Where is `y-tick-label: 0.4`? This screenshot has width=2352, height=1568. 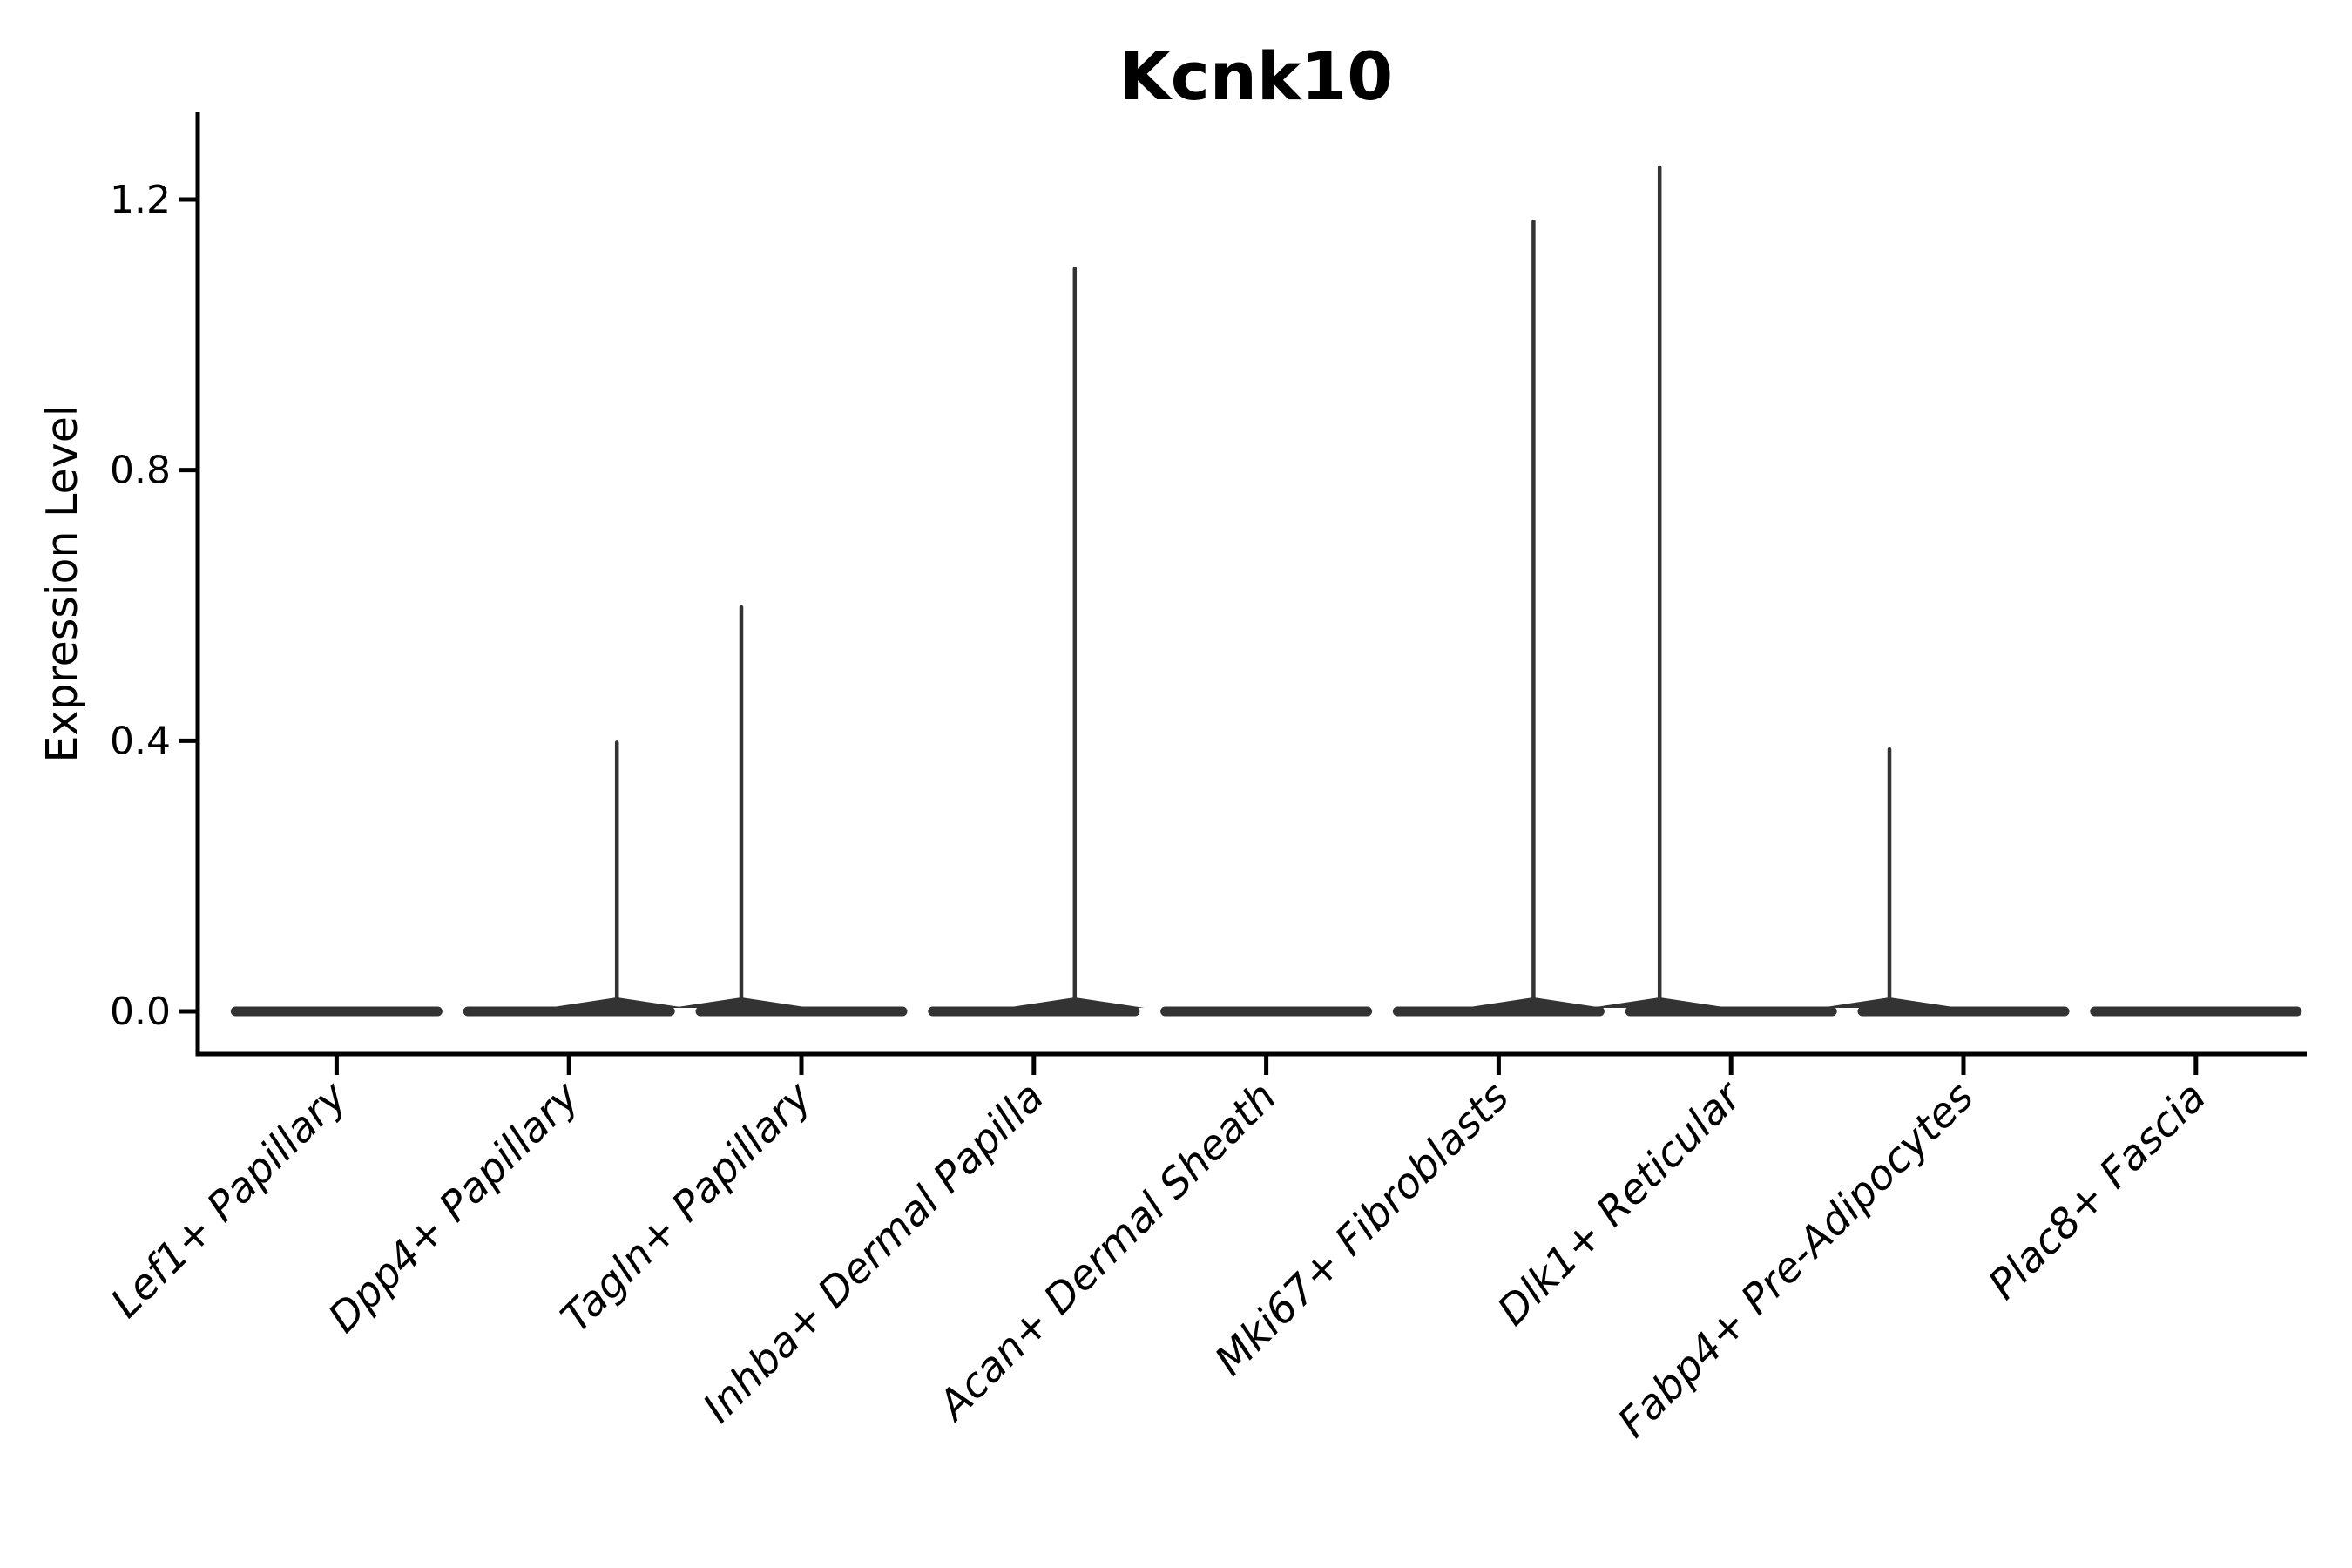 y-tick-label: 0.4 is located at coordinates (140, 741).